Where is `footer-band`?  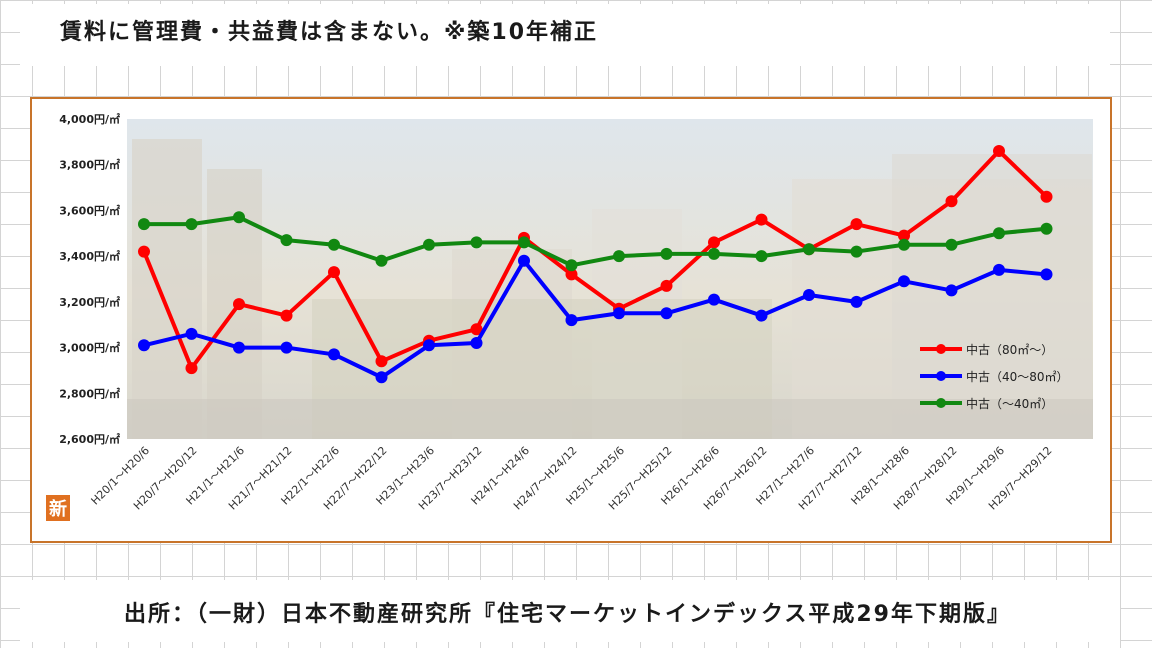
footer-band is located at coordinates (570, 611).